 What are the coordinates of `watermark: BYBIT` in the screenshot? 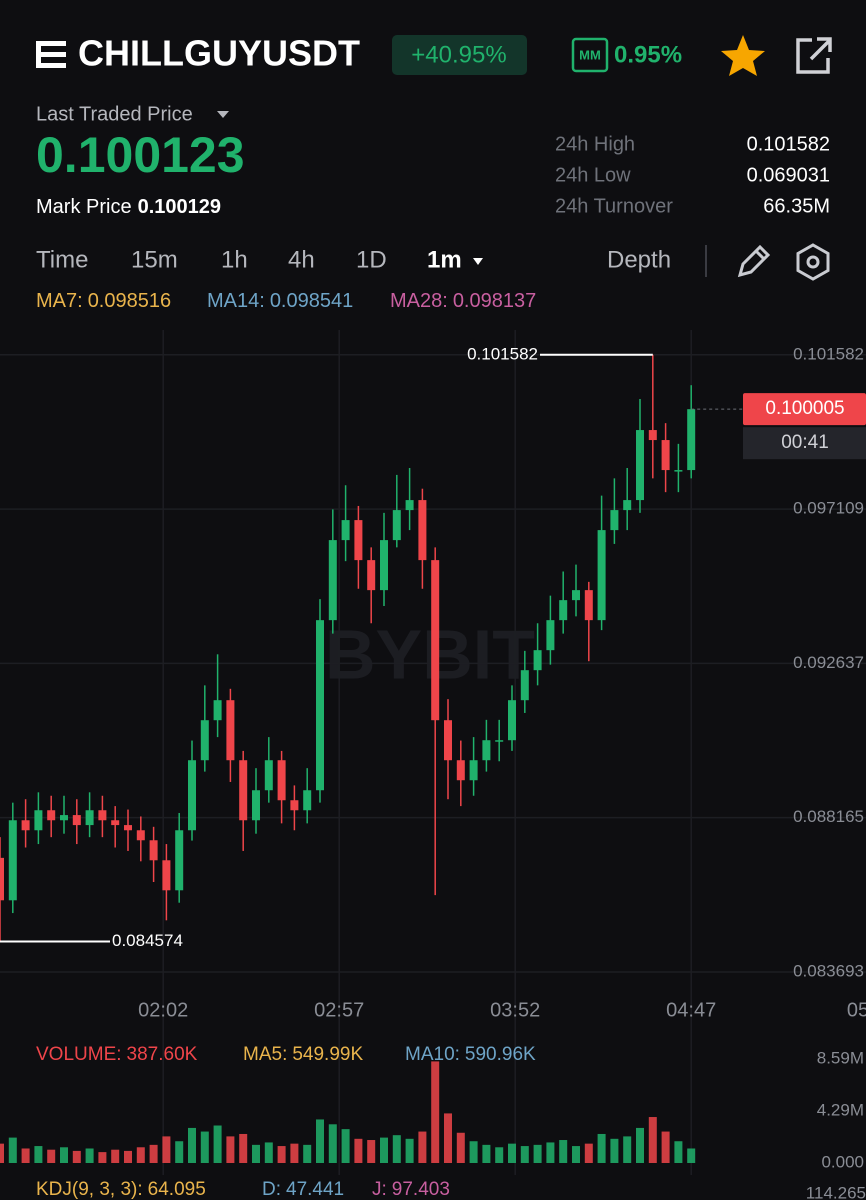 It's located at (430, 654).